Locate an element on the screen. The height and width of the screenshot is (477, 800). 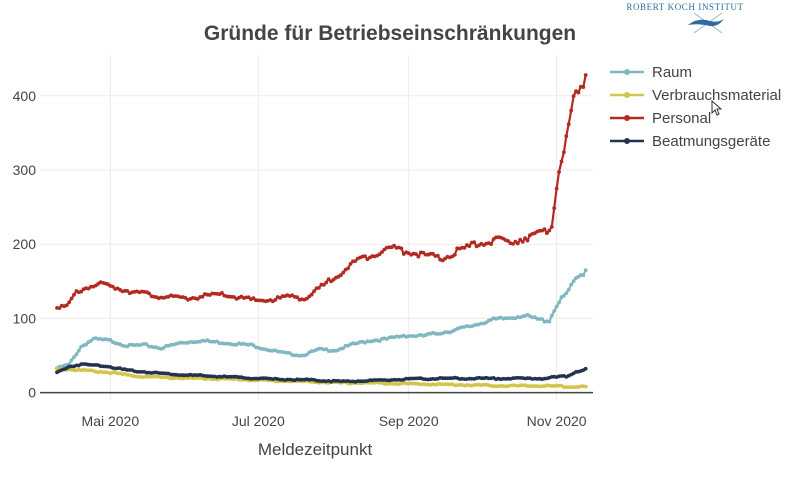
y-tick-label: 200 is located at coordinates (25, 244).